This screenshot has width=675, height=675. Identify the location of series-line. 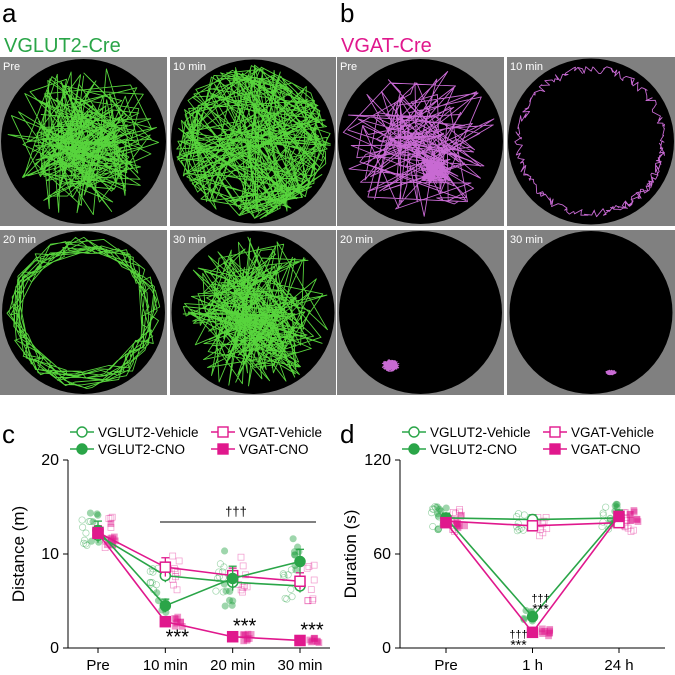
(199, 568).